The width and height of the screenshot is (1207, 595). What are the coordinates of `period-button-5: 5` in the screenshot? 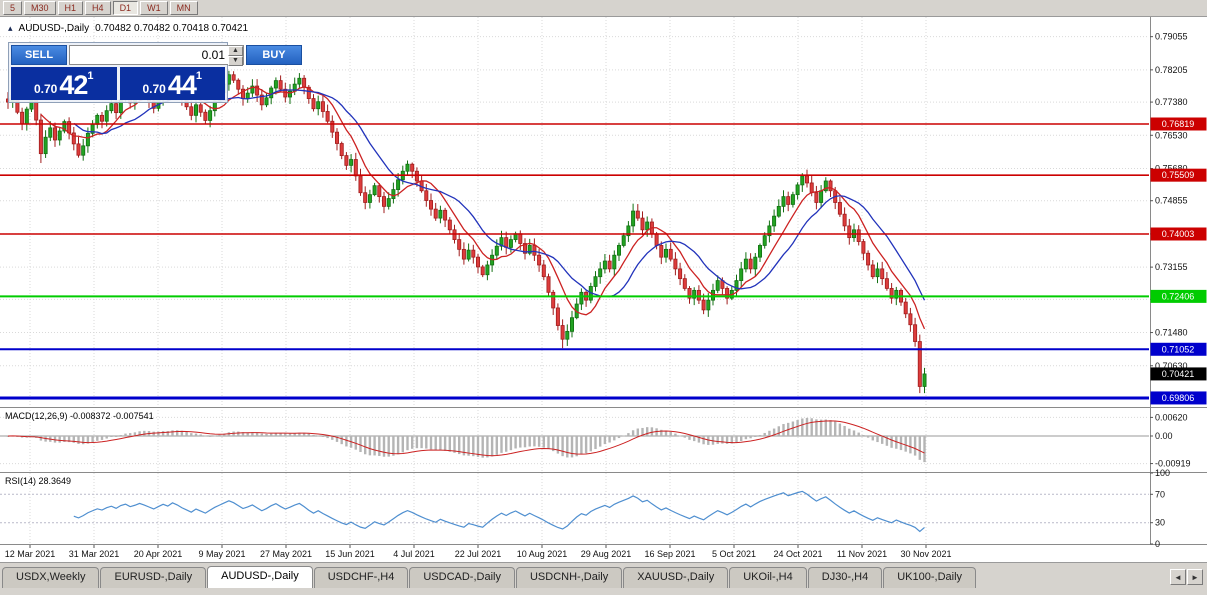 It's located at (13, 8).